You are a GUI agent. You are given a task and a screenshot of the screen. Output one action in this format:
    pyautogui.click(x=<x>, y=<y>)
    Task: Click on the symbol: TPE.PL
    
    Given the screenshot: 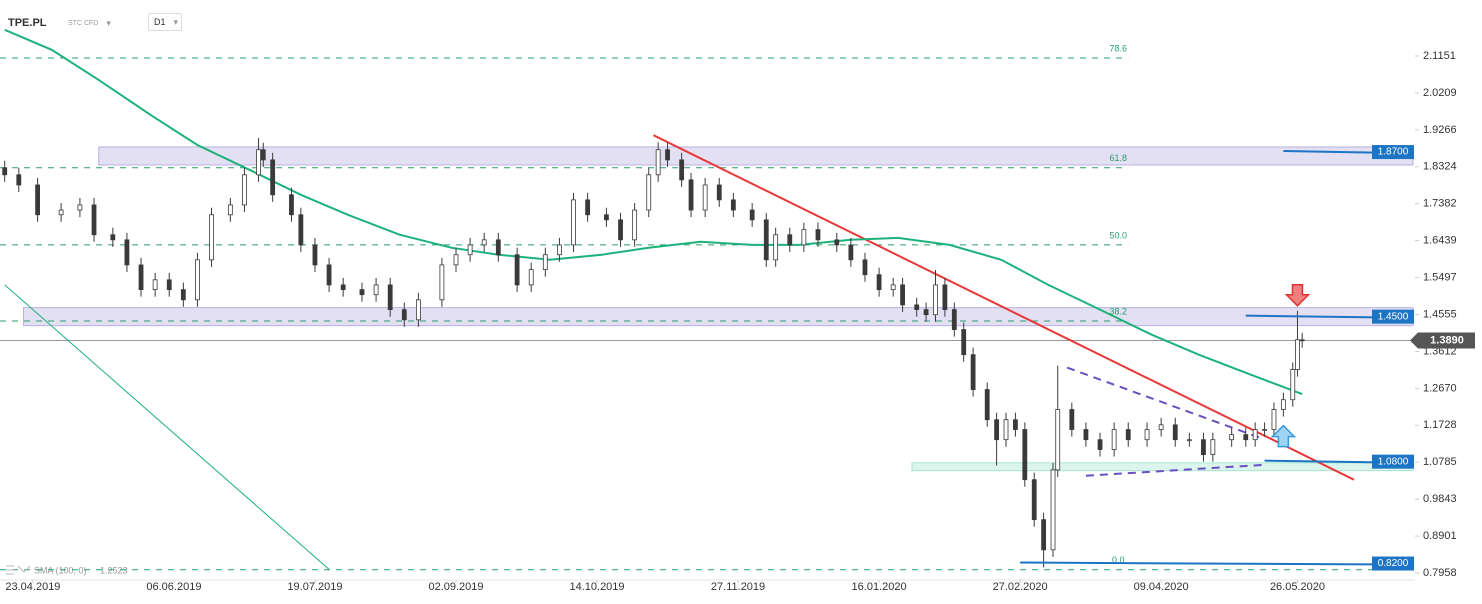 What is the action you would take?
    pyautogui.click(x=27, y=23)
    